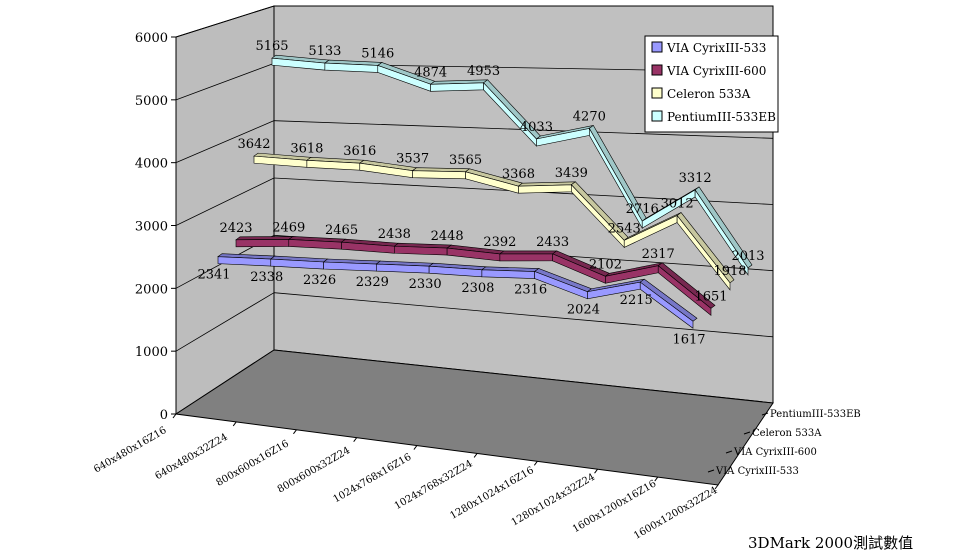  I want to click on series-via-cyrixiii-533: 2341 2338 2326 2329 2330 2308 2316 2024 2215 1617, so click(451, 300).